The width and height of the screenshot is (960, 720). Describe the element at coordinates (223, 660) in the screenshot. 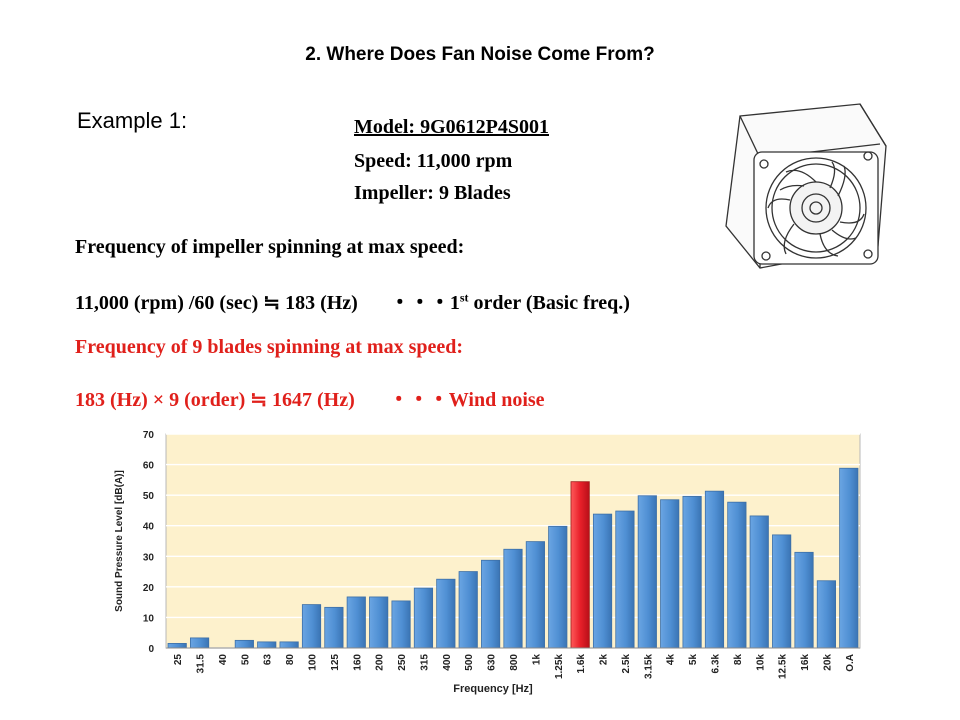

I see `x-tick-label: 40` at that location.